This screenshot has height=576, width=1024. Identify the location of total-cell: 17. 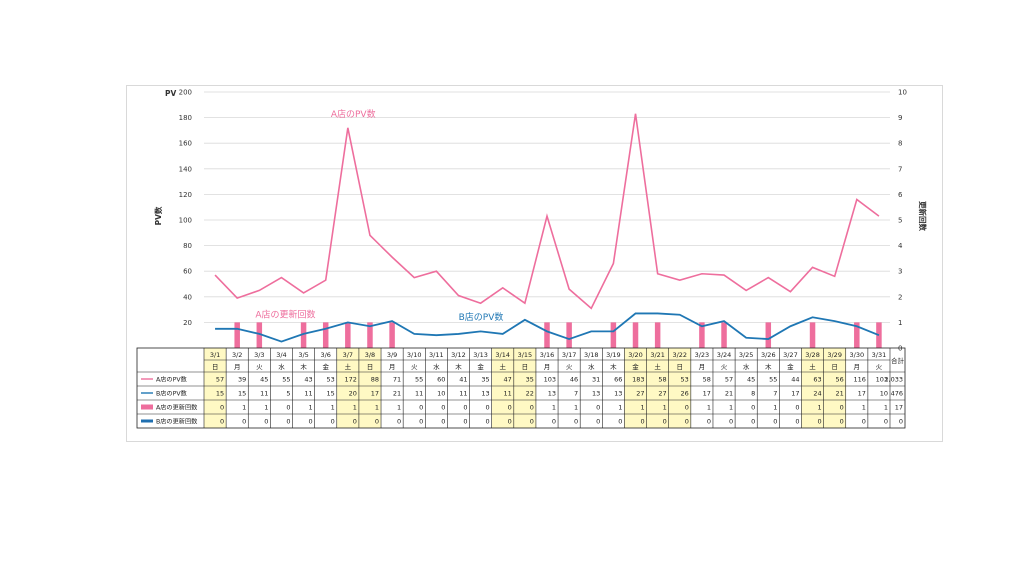
(899, 408).